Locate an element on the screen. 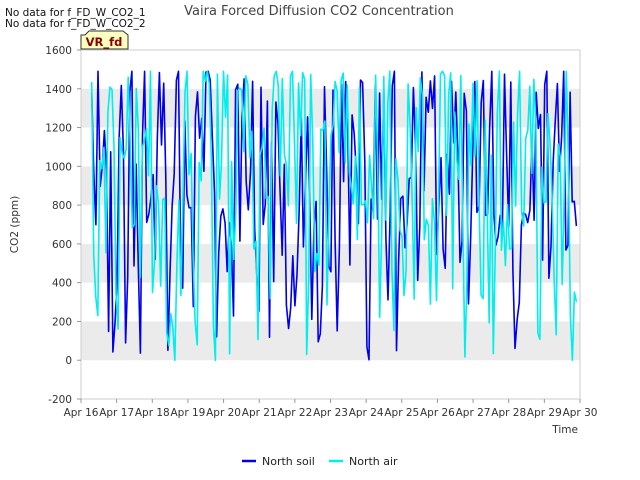 The width and height of the screenshot is (640, 480). x-tick-label: Apr 18 is located at coordinates (152, 413).